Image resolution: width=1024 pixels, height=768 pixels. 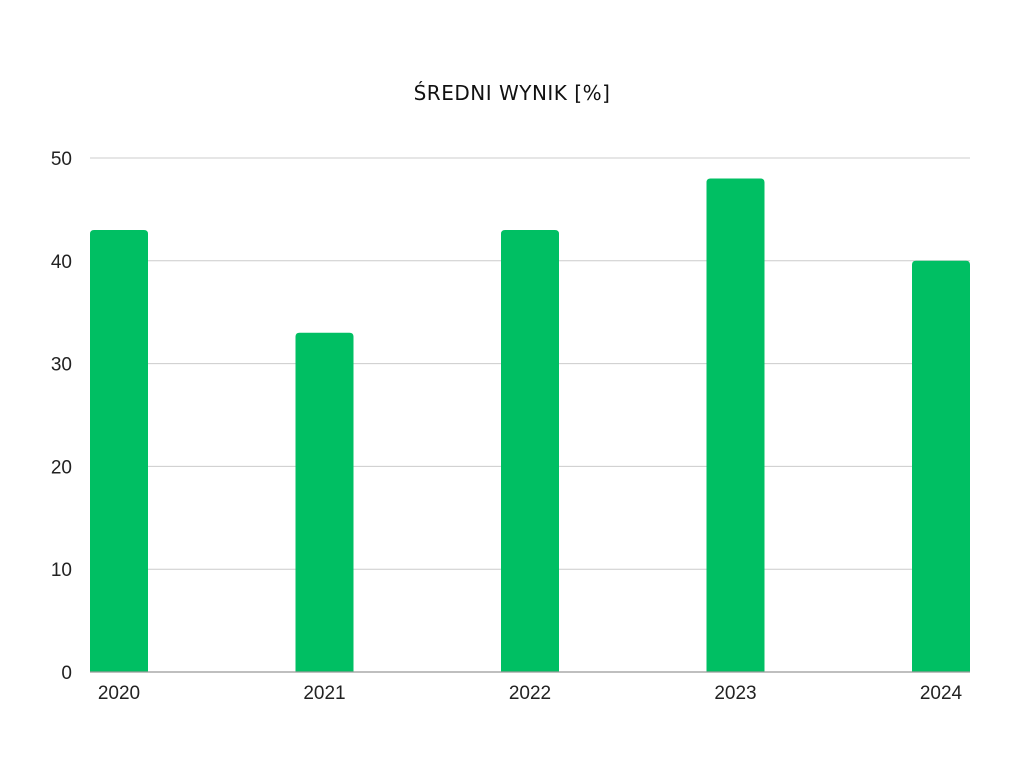 I want to click on y-tick-label: 40, so click(x=61, y=262).